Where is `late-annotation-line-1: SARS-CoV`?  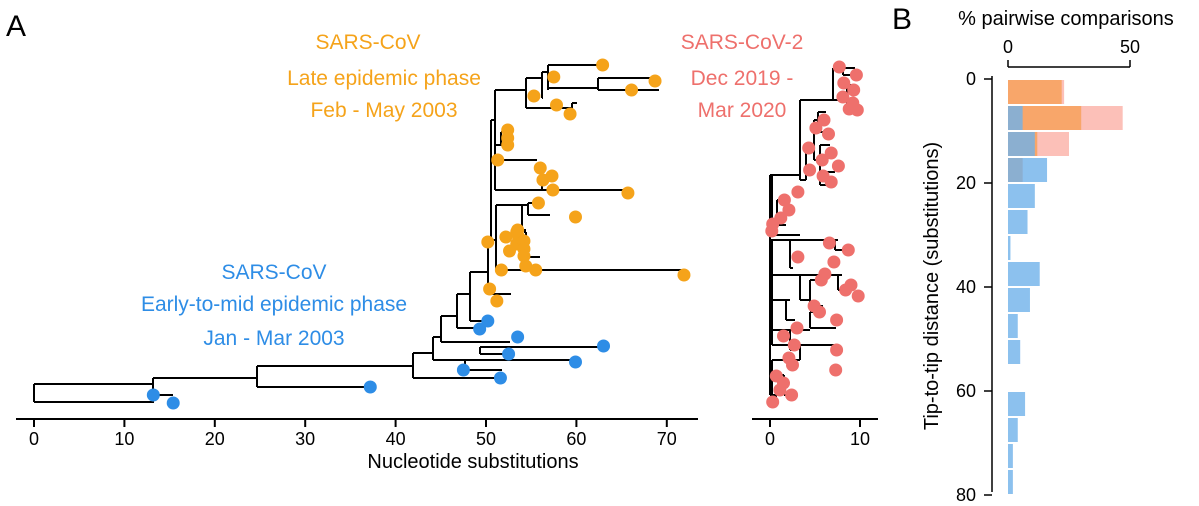
late-annotation-line-1: SARS-CoV is located at coordinates (367, 42).